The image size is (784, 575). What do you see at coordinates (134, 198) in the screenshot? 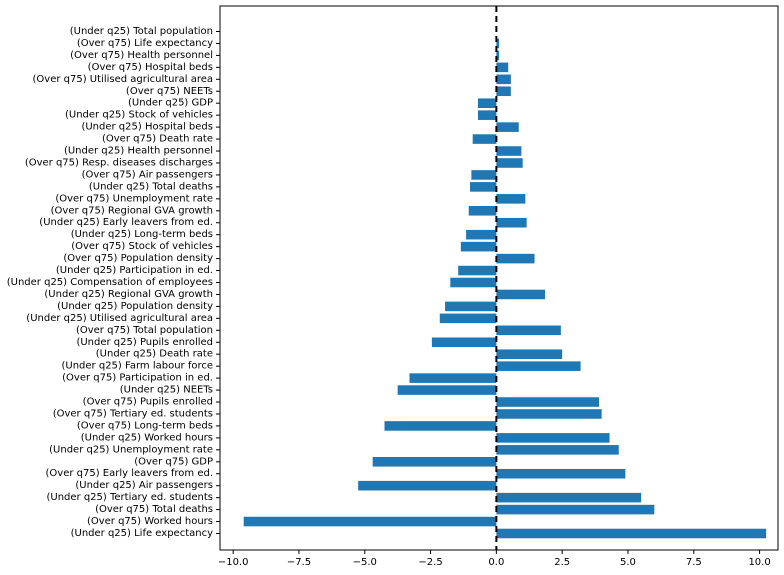
I see `y-tick-label: (Over q75) Unemployment rate` at bounding box center [134, 198].